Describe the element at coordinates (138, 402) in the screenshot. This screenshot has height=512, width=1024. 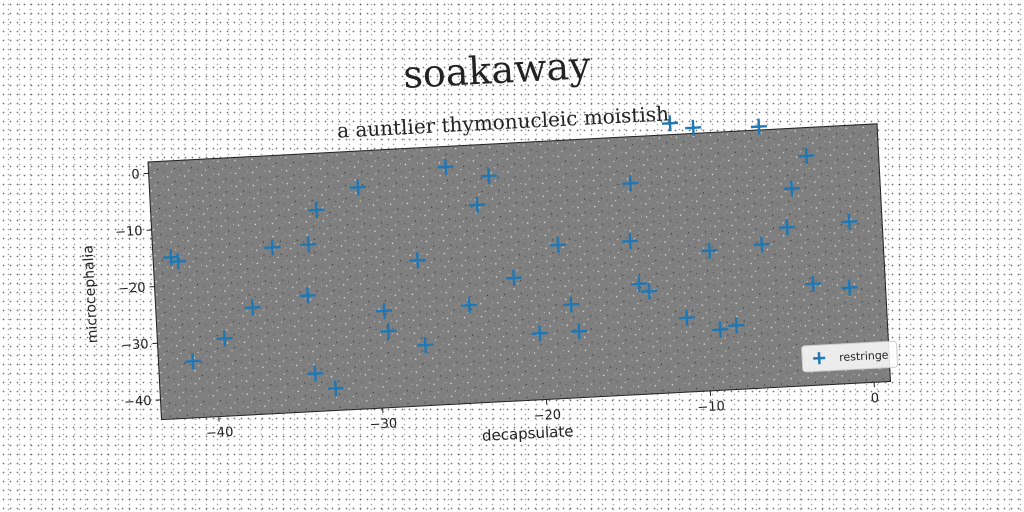
I see `y-tick-label: −40` at that location.